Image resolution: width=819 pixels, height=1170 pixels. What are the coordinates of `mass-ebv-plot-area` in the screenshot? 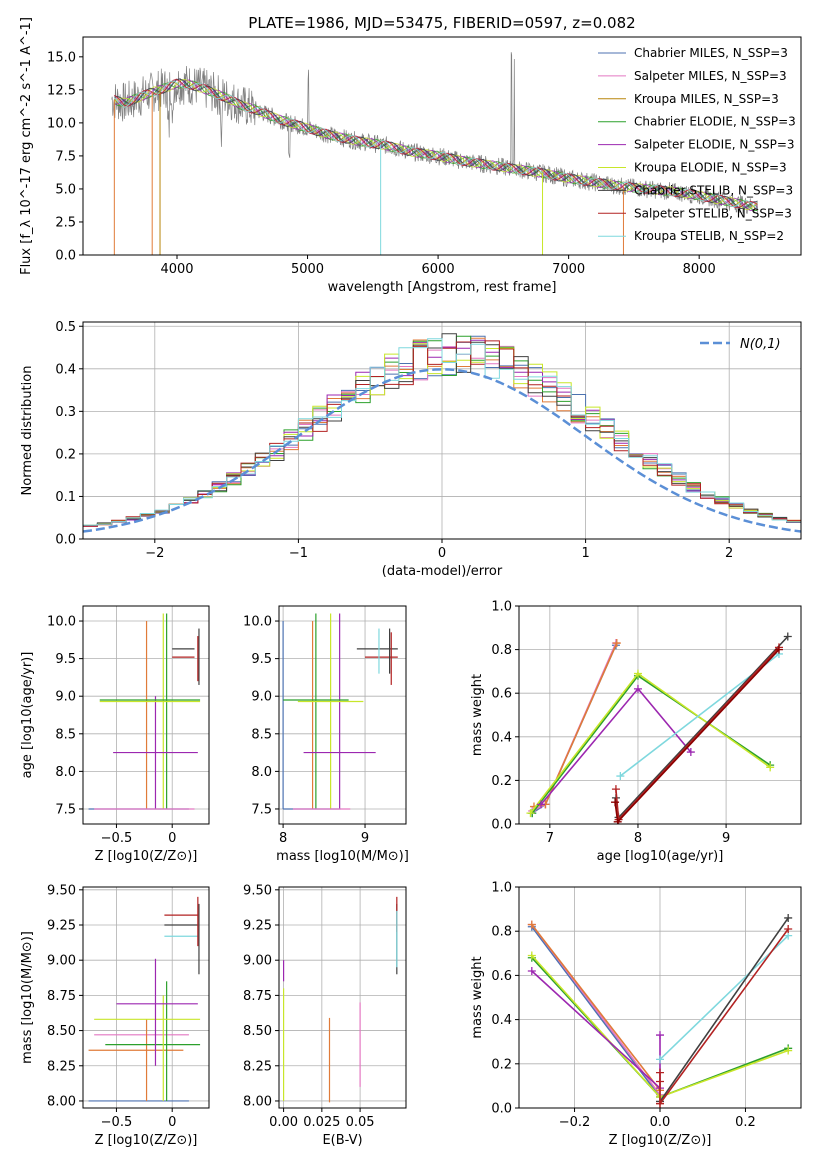 It's located at (340, 999).